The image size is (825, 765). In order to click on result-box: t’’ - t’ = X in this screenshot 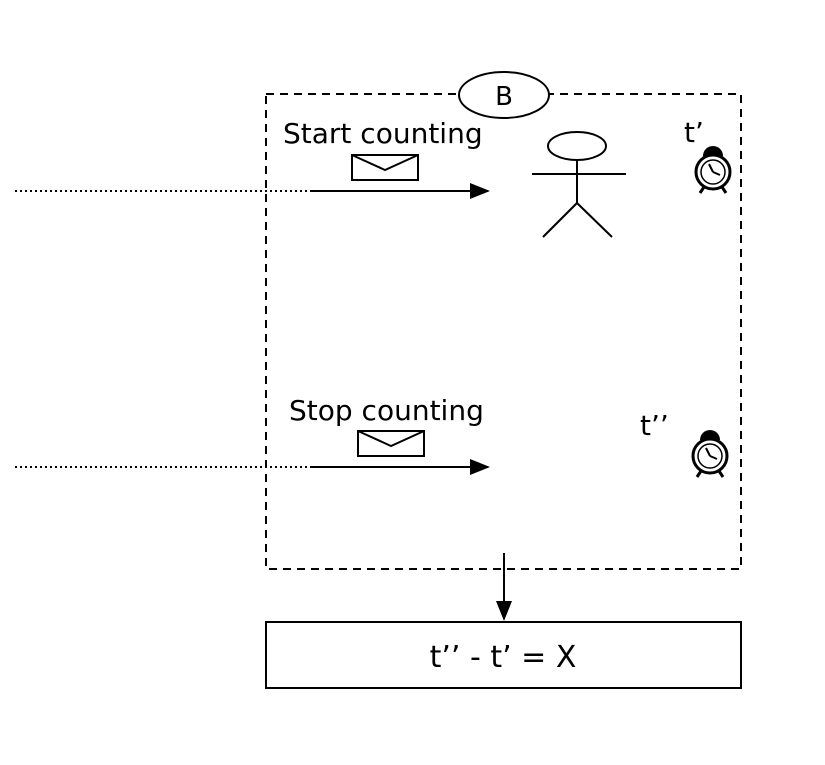, I will do `click(503, 655)`.